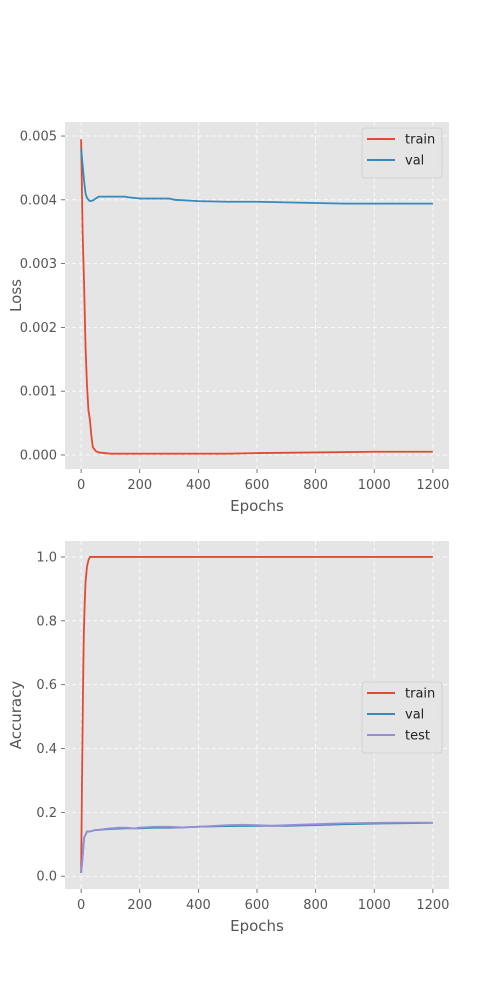  What do you see at coordinates (81, 905) in the screenshot?
I see `accuracy-x-tick-label: 0` at bounding box center [81, 905].